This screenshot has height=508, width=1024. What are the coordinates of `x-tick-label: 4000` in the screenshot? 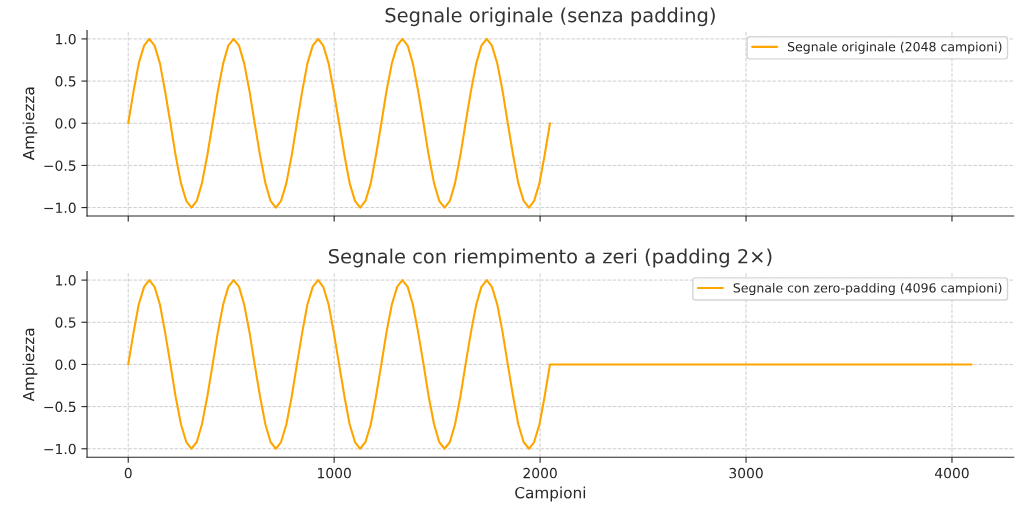 It's located at (951, 473).